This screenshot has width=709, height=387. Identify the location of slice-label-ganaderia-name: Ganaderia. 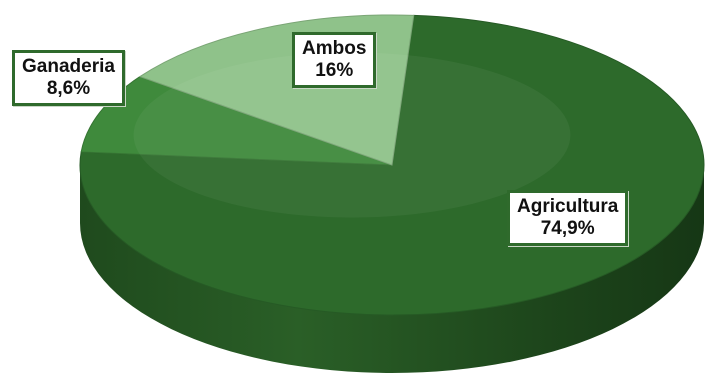
(68, 66).